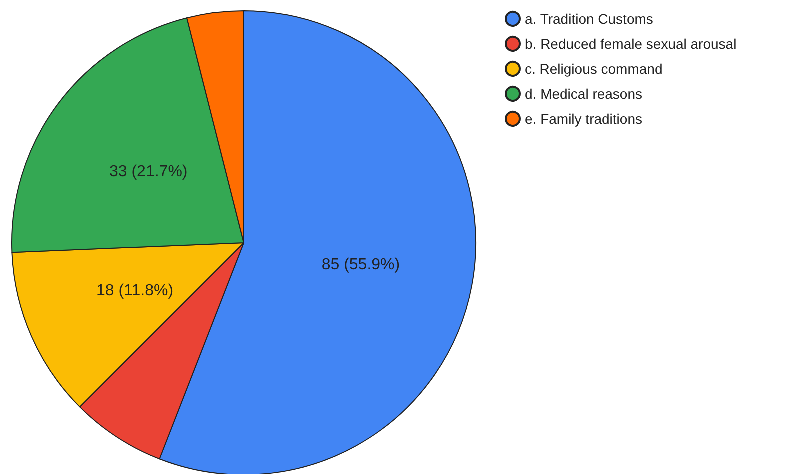 This screenshot has width=792, height=474. What do you see at coordinates (148, 171) in the screenshot?
I see `data-label: 33 (21.7%)` at bounding box center [148, 171].